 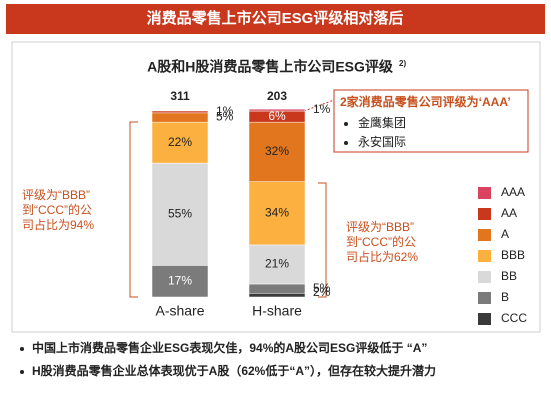 I want to click on annotation: 司占比为62%, so click(x=382, y=256).